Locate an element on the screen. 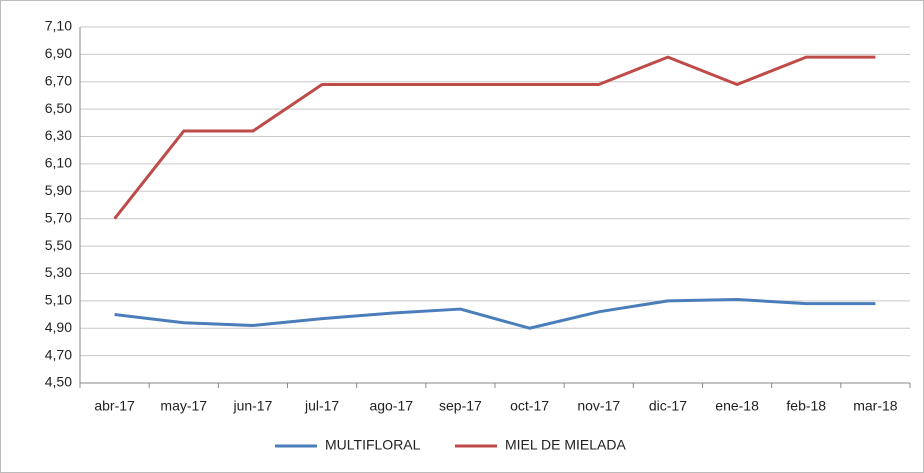  y-tick-label: 5,10 is located at coordinates (58, 300).